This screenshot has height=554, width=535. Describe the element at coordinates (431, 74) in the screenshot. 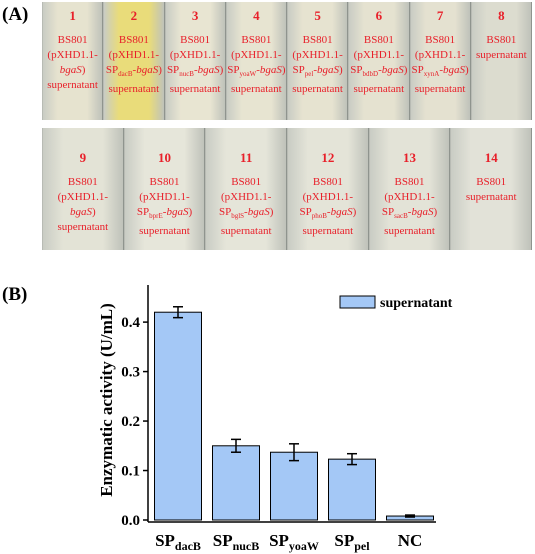

I see `label-text: xynA` at that location.